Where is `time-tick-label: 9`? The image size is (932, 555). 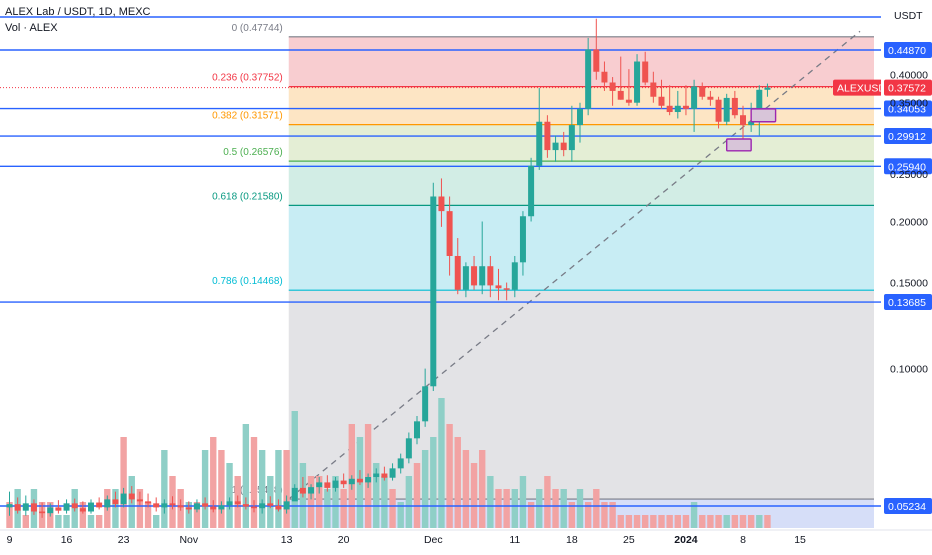 time-tick-label: 9 is located at coordinates (10, 540).